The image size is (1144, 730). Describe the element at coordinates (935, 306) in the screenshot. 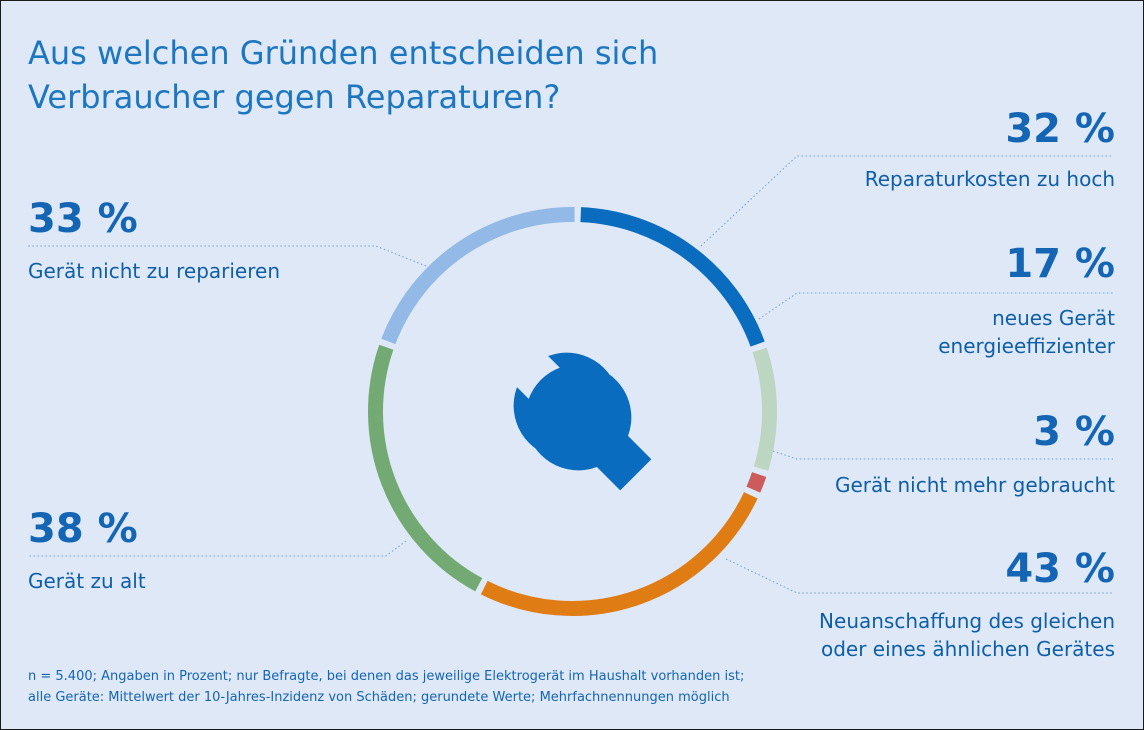

I see `leader-line-energieeffizienter` at that location.